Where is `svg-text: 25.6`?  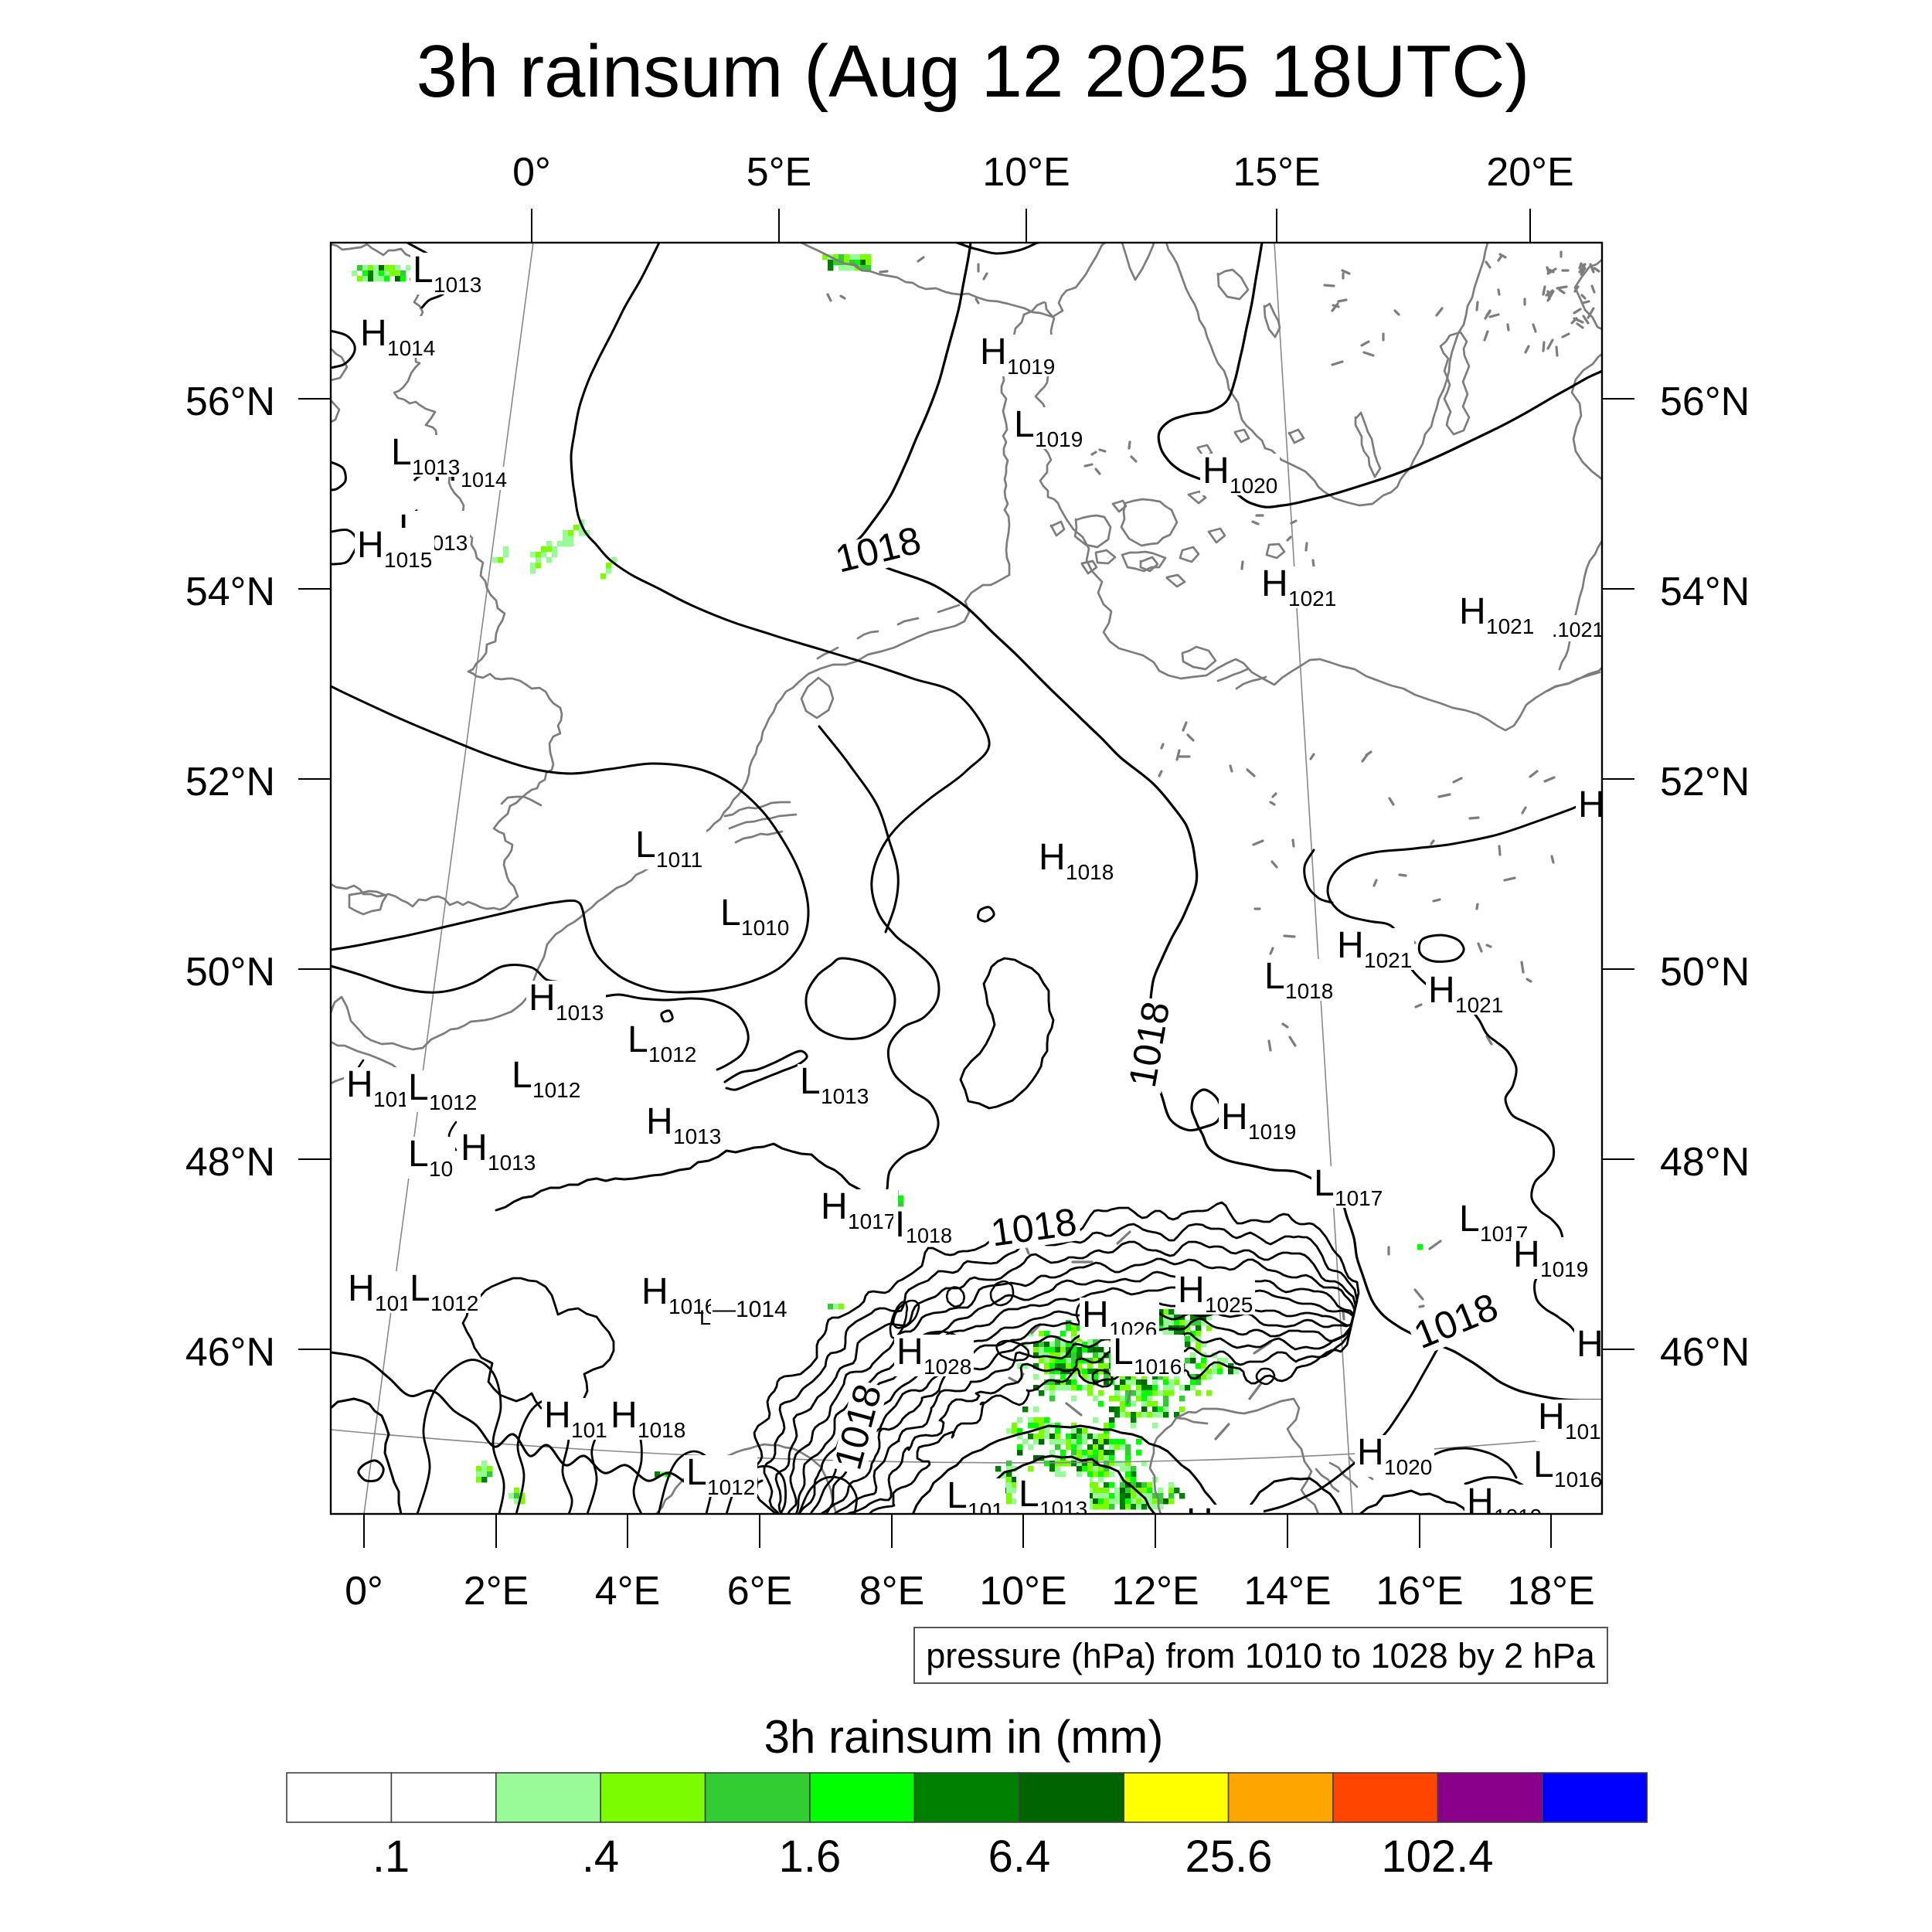
svg-text: 25.6 is located at coordinates (1229, 1857).